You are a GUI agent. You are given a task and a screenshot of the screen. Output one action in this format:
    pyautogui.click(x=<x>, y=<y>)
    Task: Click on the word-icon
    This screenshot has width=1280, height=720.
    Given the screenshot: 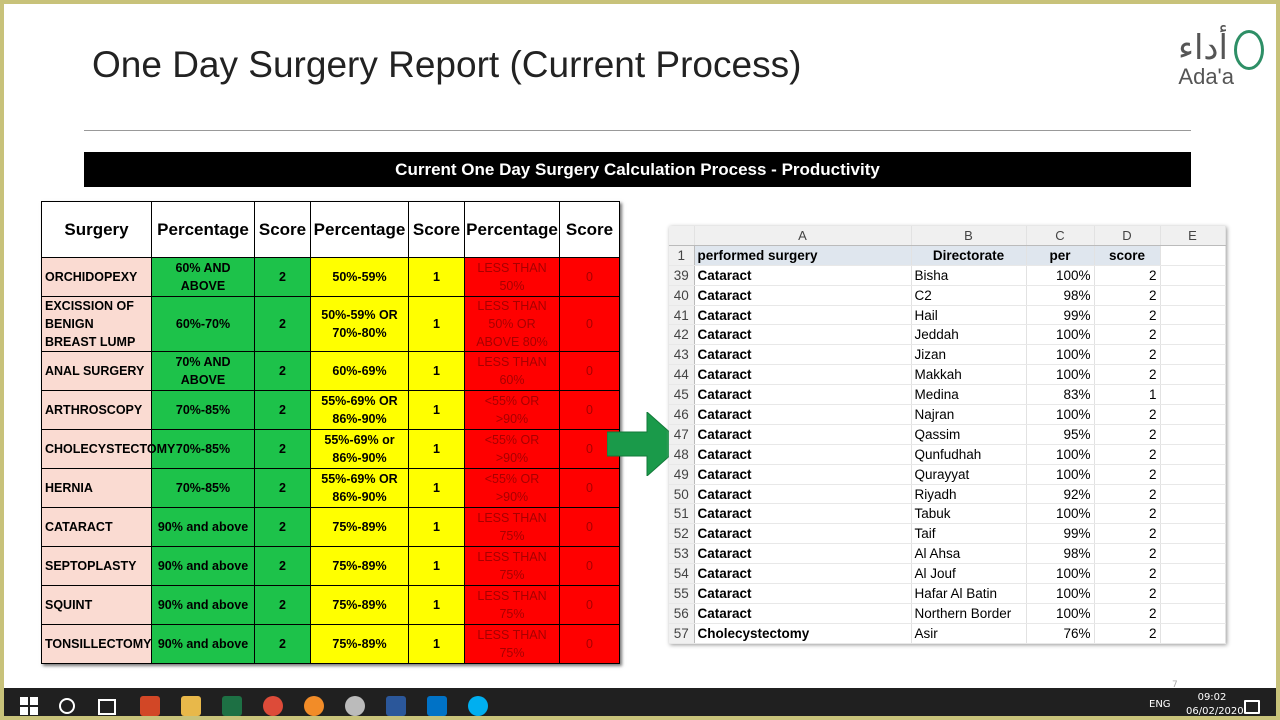 What is the action you would take?
    pyautogui.click(x=396, y=706)
    